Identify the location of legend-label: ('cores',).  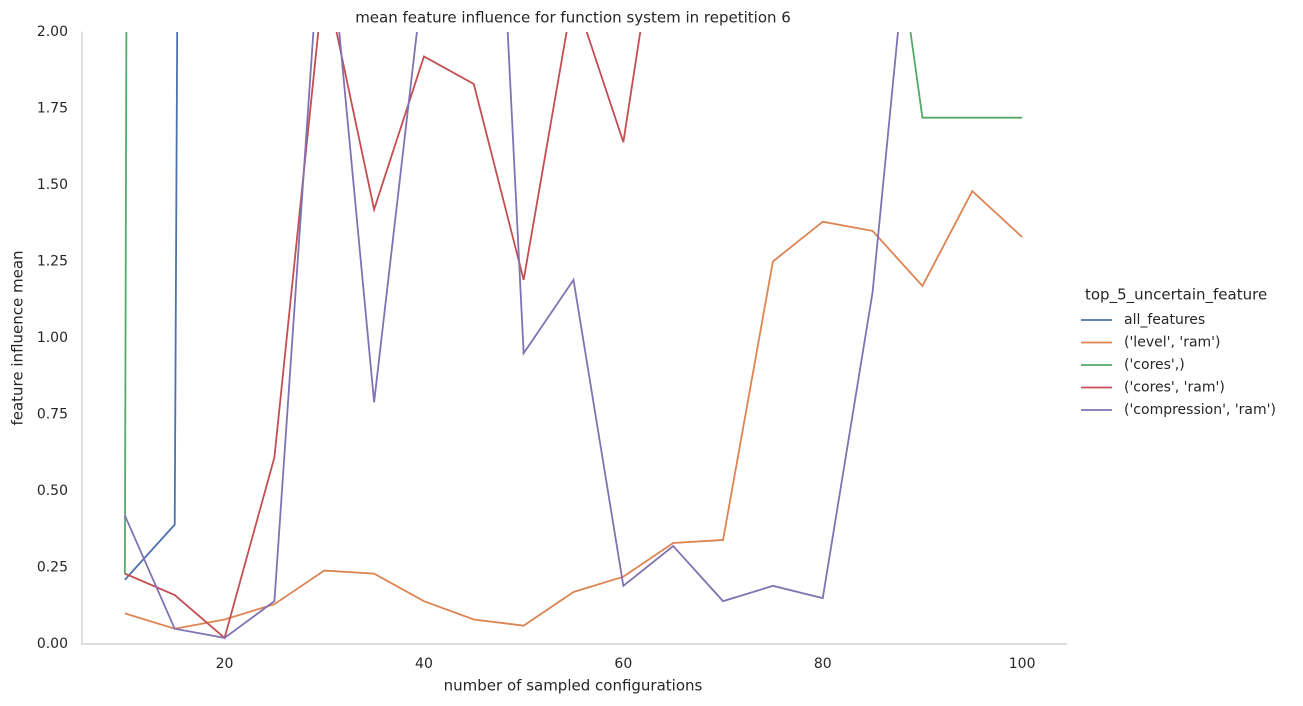
(1154, 365).